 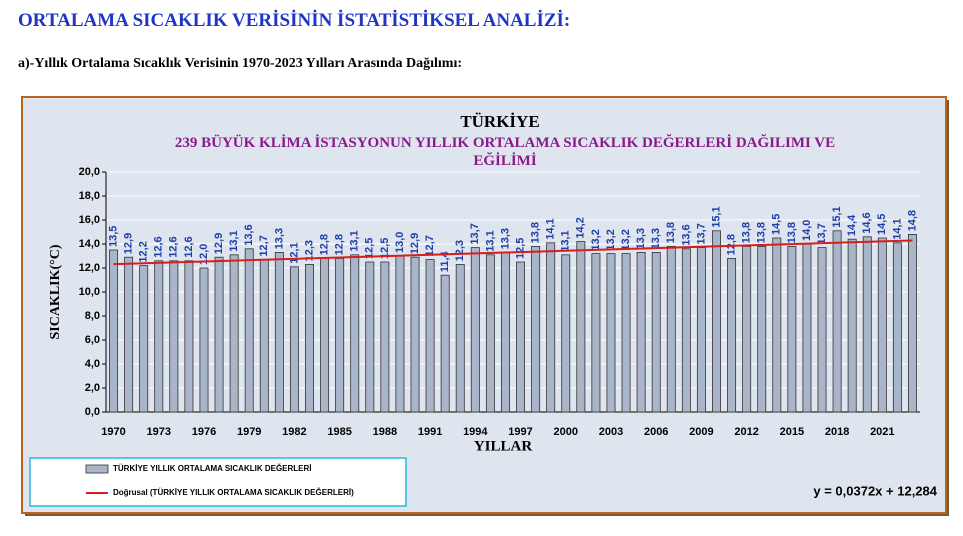 What do you see at coordinates (204, 254) in the screenshot?
I see `data-label: 12,0` at bounding box center [204, 254].